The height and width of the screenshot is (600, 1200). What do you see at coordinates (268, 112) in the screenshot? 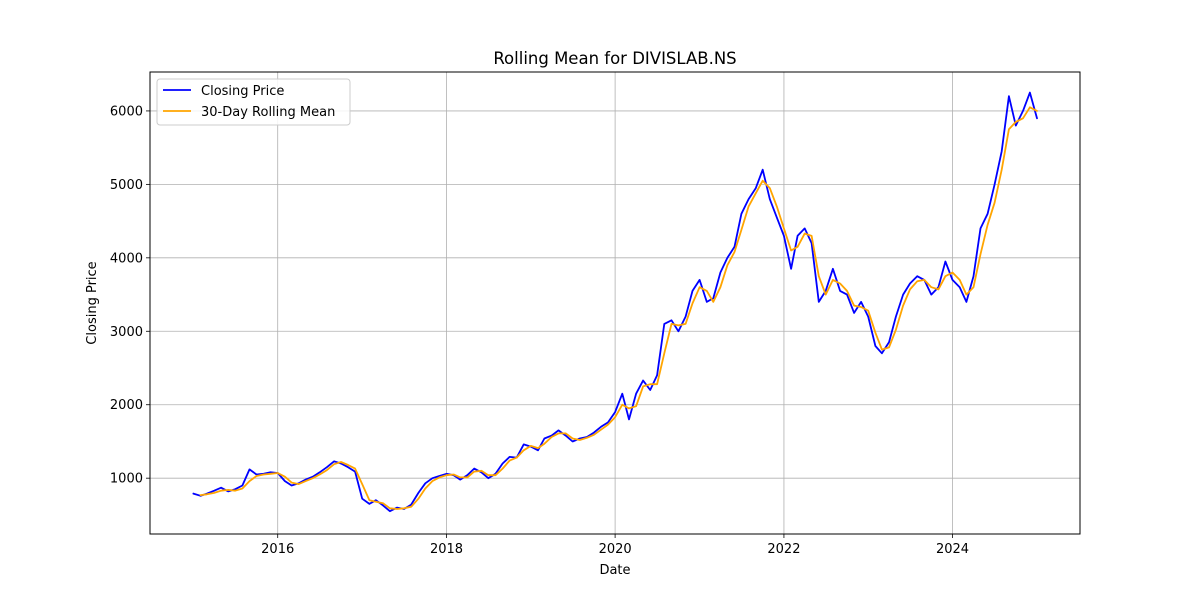
I see `legend-label-rolling-mean: 30-Day Rolling Mean` at bounding box center [268, 112].